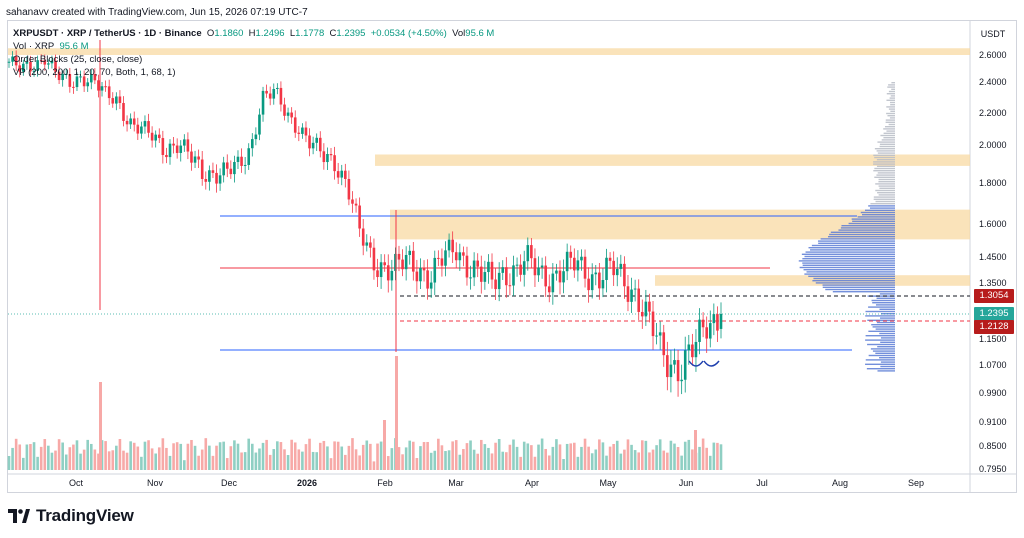 The height and width of the screenshot is (538, 1024). I want to click on volume-profile-legend: VP (200, 200, 1, 20, 70, Both, 1, 68, 1), so click(94, 72).